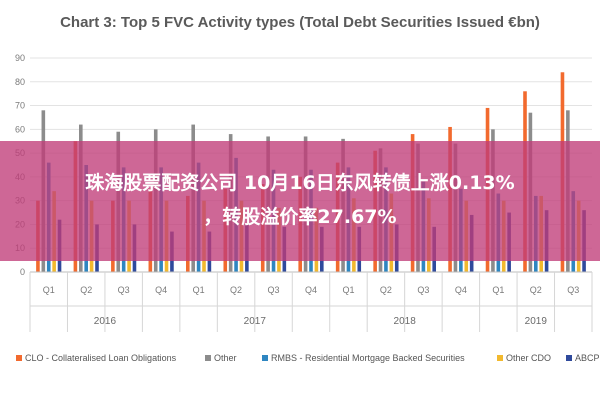 The height and width of the screenshot is (400, 600). Describe the element at coordinates (208, 358) in the screenshot. I see `legend-swatch-other` at that location.